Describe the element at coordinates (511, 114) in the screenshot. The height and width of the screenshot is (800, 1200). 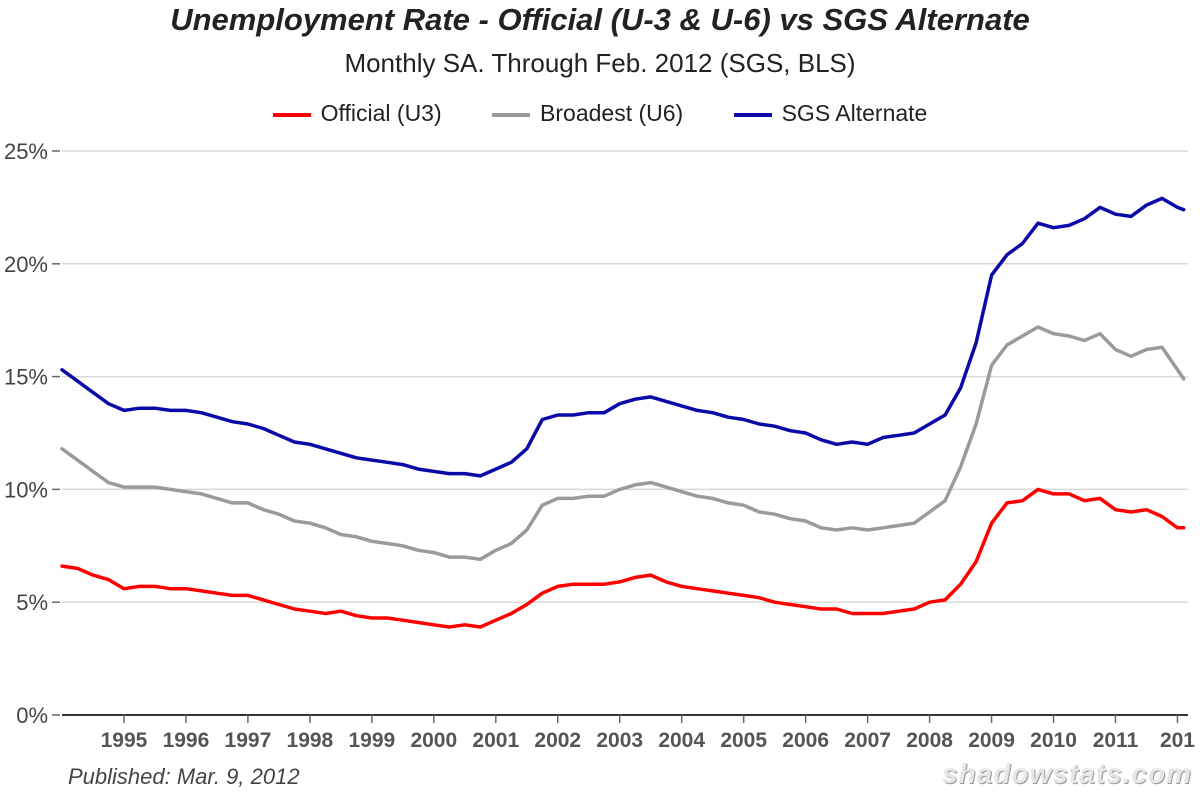
I see `legend-swatch-u6` at that location.